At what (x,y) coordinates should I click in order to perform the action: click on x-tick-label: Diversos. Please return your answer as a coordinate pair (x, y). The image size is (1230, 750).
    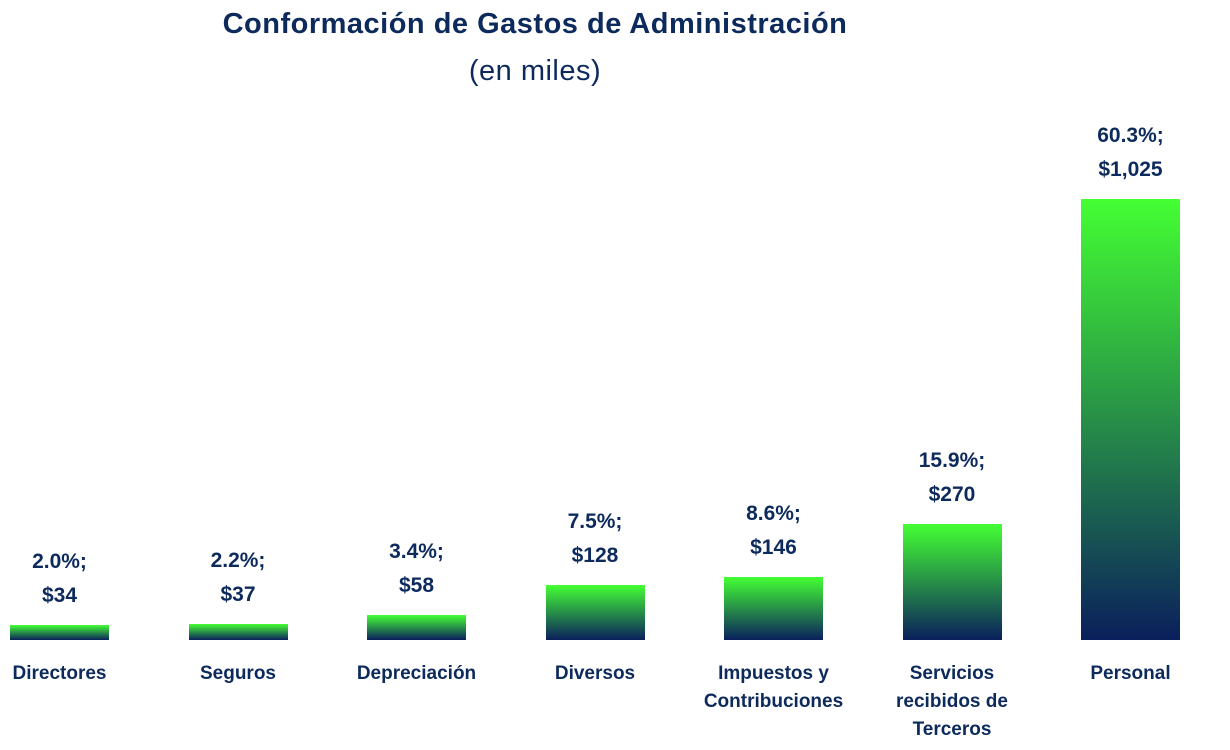
    Looking at the image, I should click on (595, 673).